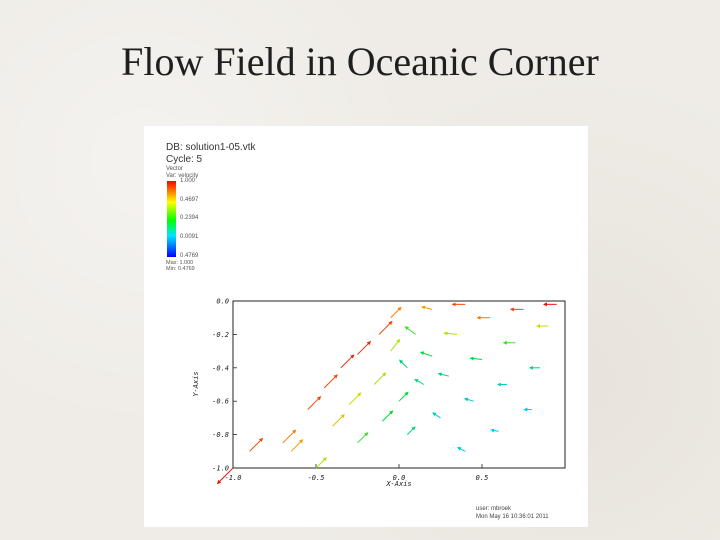 This screenshot has width=720, height=540. What do you see at coordinates (180, 269) in the screenshot?
I see `legend-min-label: Min: 0.4769` at bounding box center [180, 269].